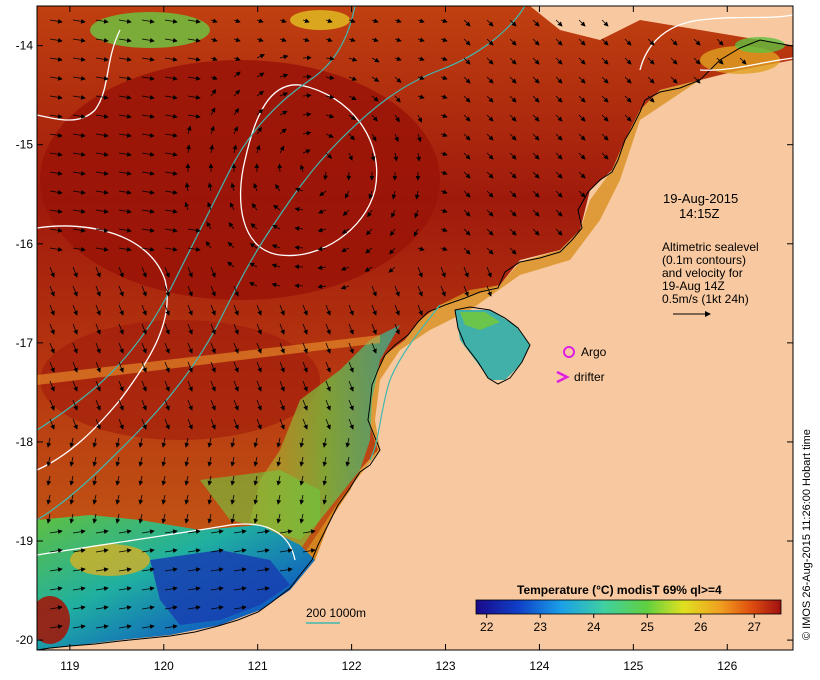  I want to click on y-tick-label: -17, so click(25, 343).